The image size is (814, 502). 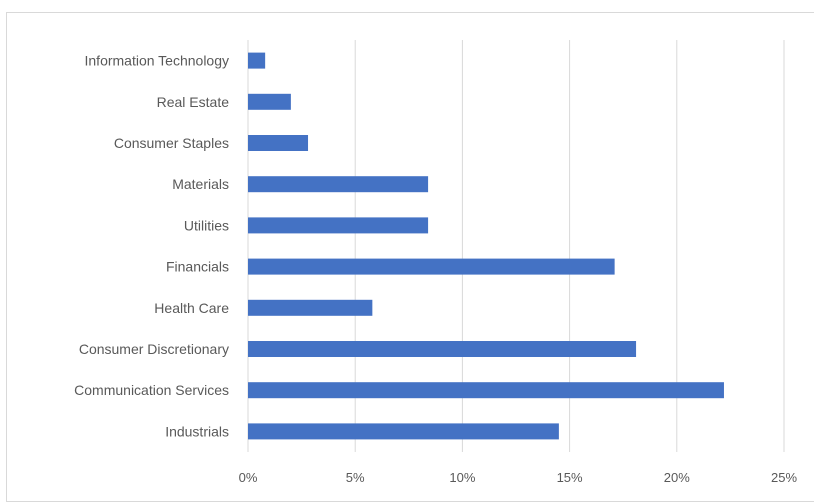 What do you see at coordinates (355, 477) in the screenshot?
I see `x-tick-label: 5%` at bounding box center [355, 477].